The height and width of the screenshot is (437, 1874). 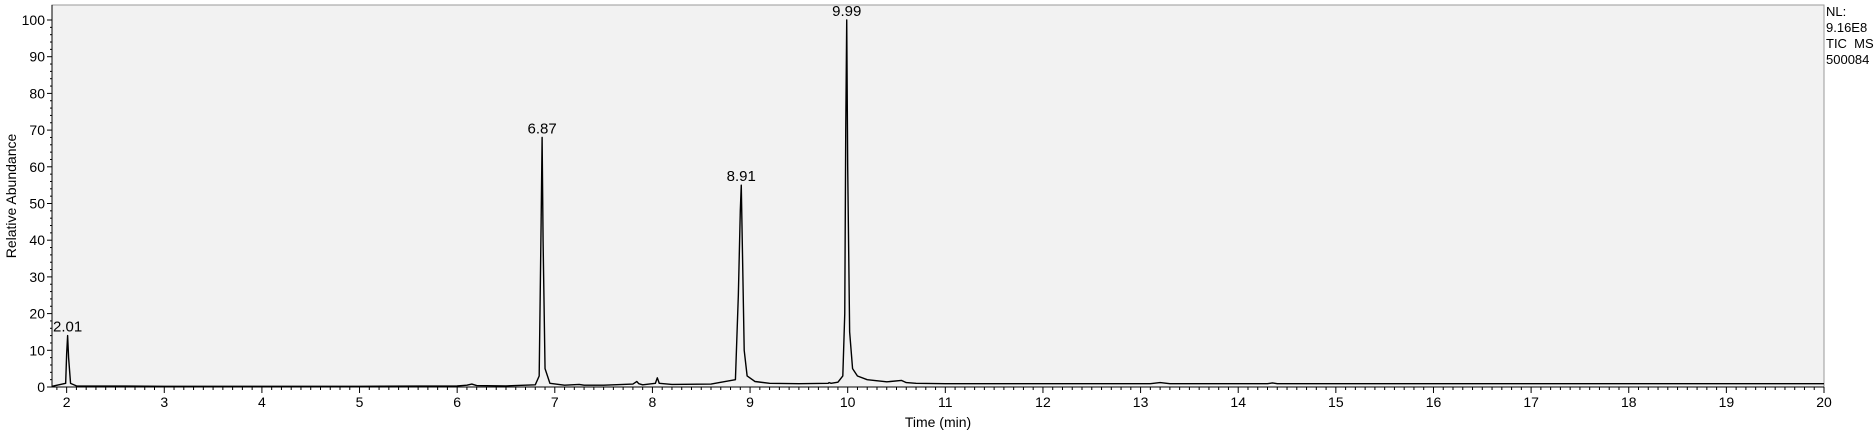 What do you see at coordinates (37, 314) in the screenshot?
I see `y-tick-label: 20` at bounding box center [37, 314].